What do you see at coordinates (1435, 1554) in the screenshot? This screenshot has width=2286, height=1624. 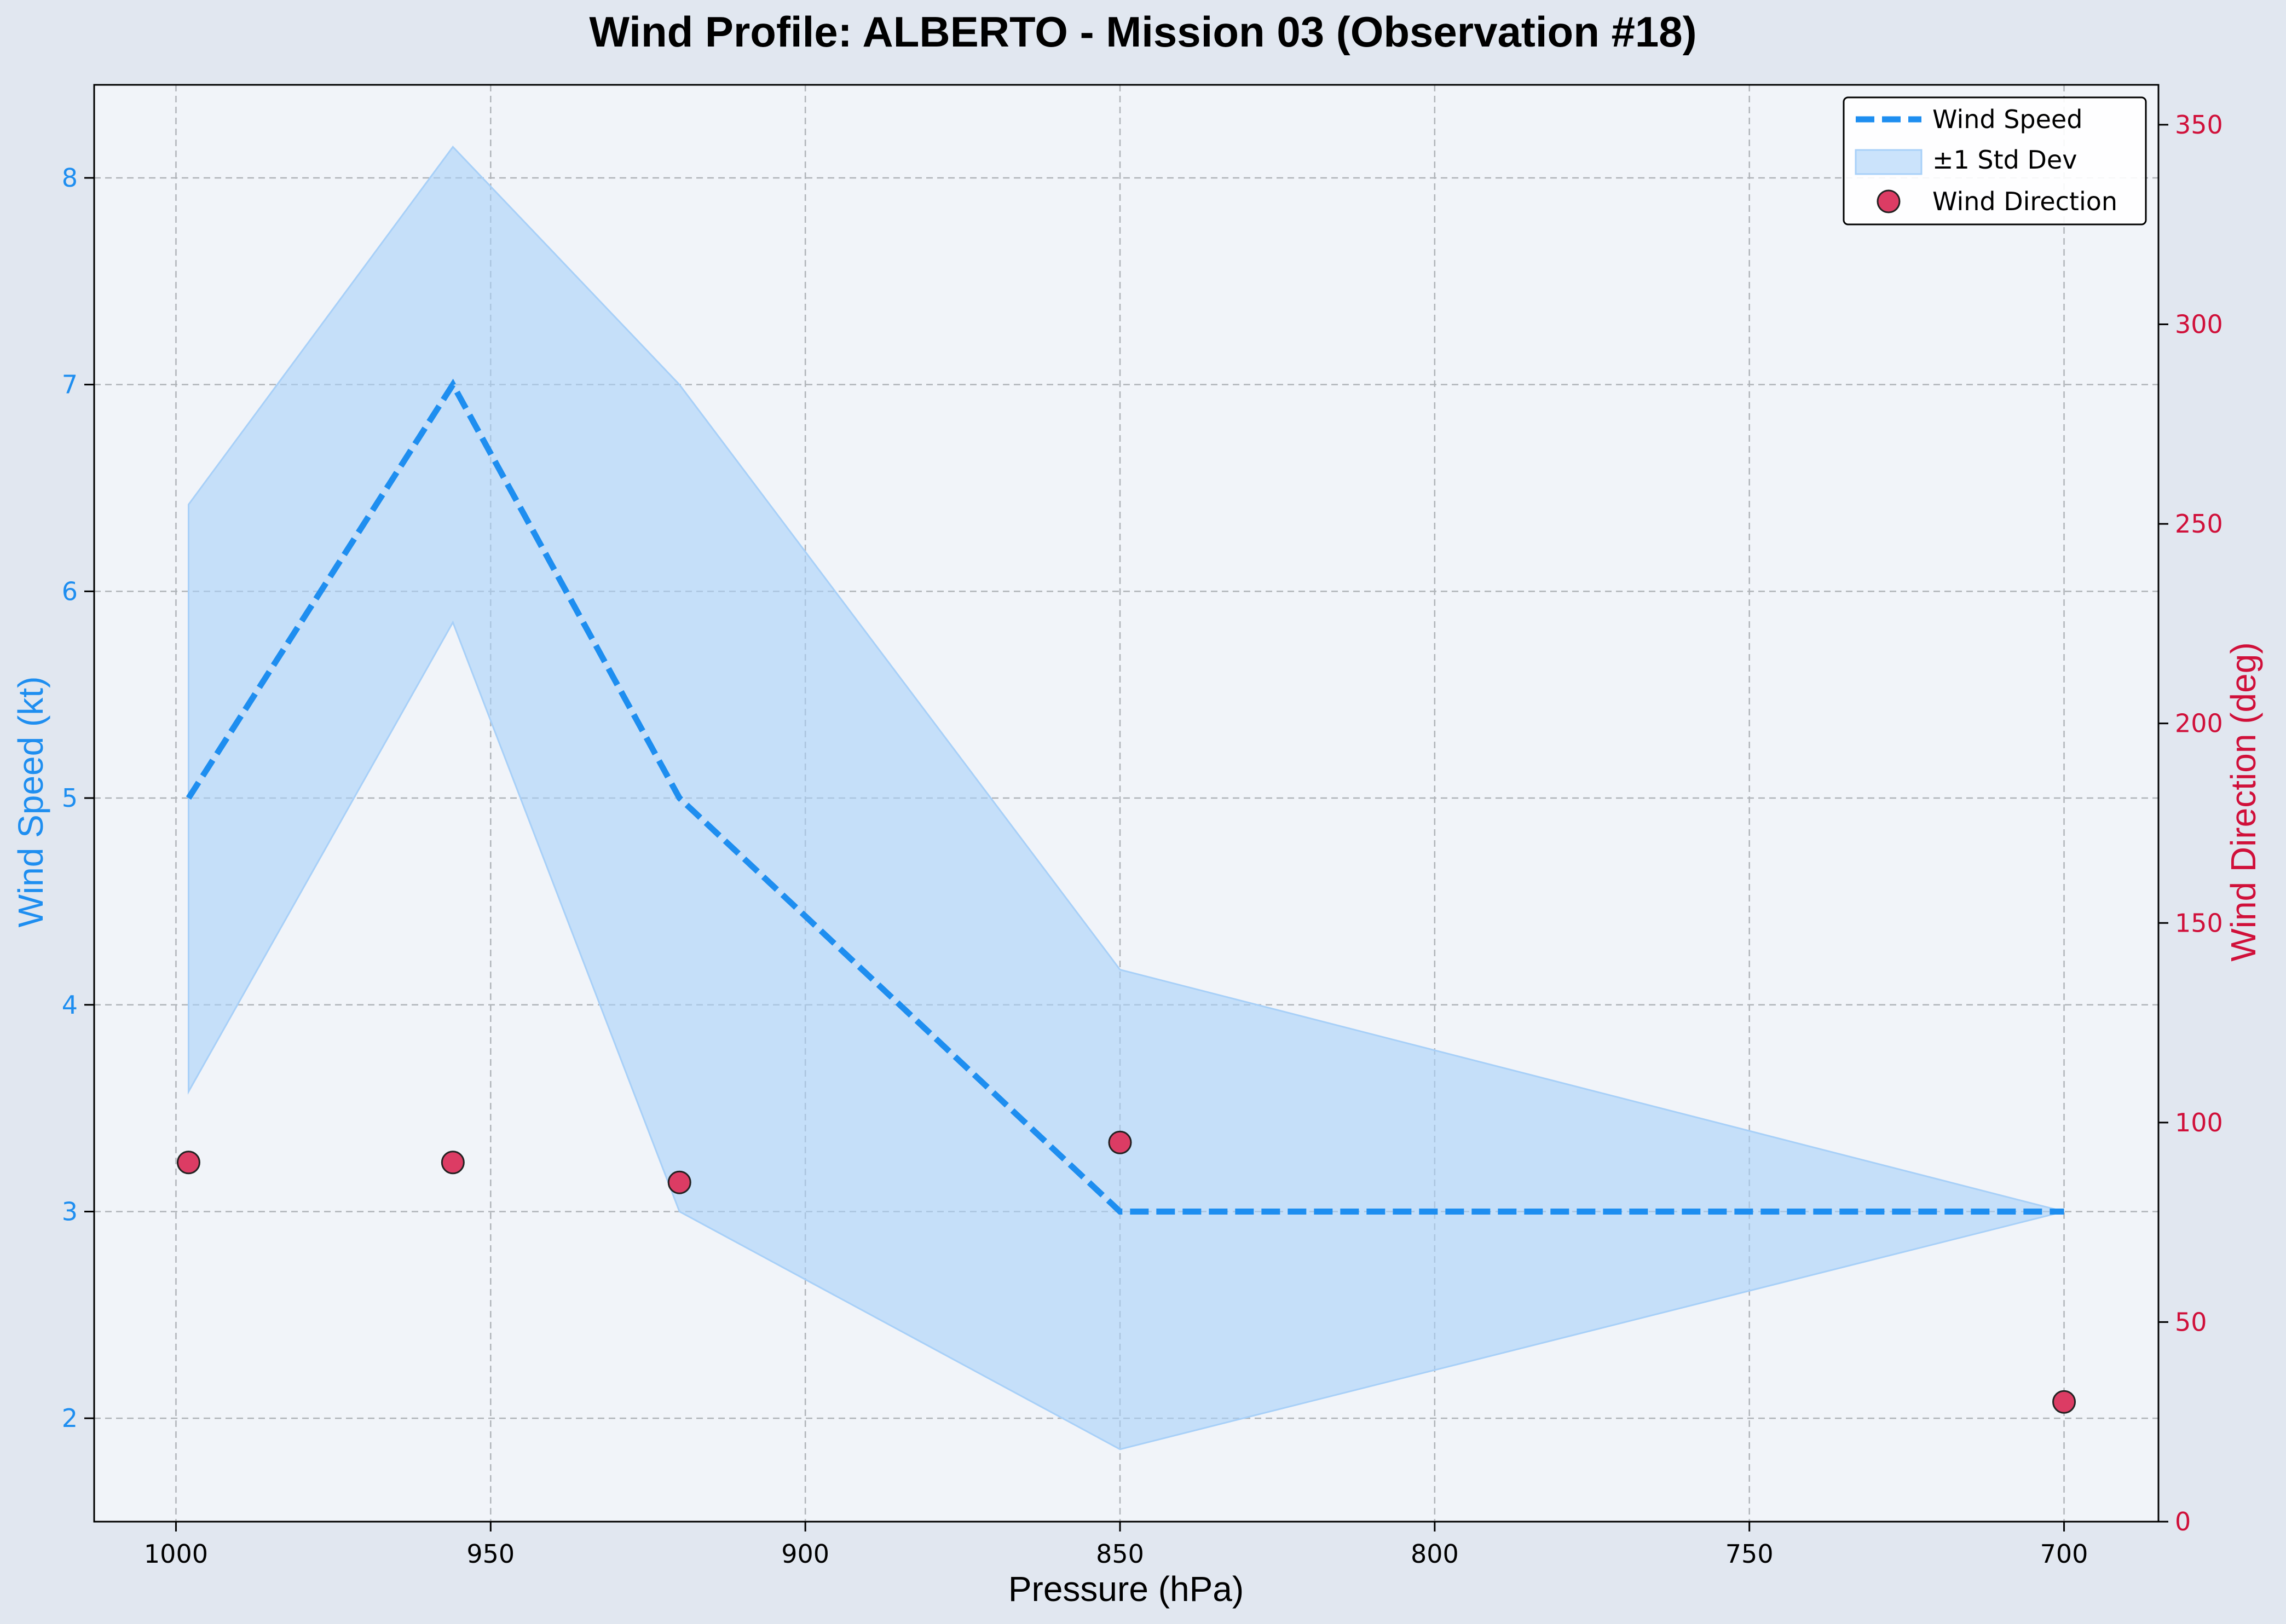 I see `x-tick-label: 800` at bounding box center [1435, 1554].